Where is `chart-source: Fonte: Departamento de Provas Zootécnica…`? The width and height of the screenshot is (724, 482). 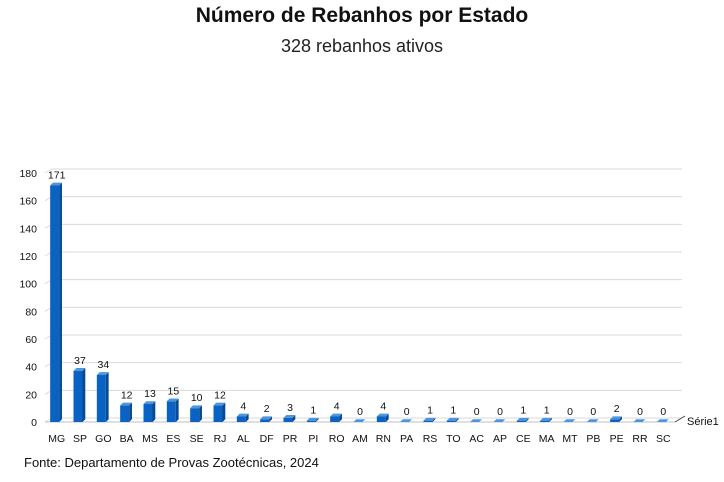 chart-source: Fonte: Departamento de Provas Zootécnica… is located at coordinates (171, 462).